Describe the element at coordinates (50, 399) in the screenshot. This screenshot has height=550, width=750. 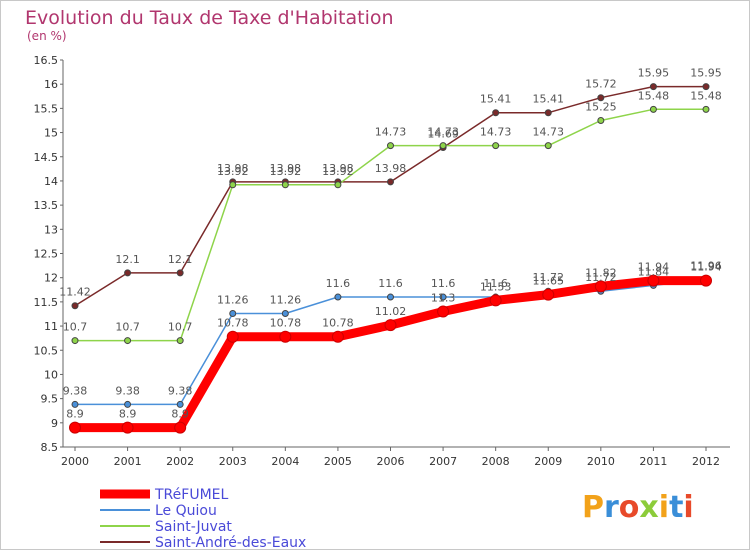
I see `y-tick-label: 9.5` at that location.